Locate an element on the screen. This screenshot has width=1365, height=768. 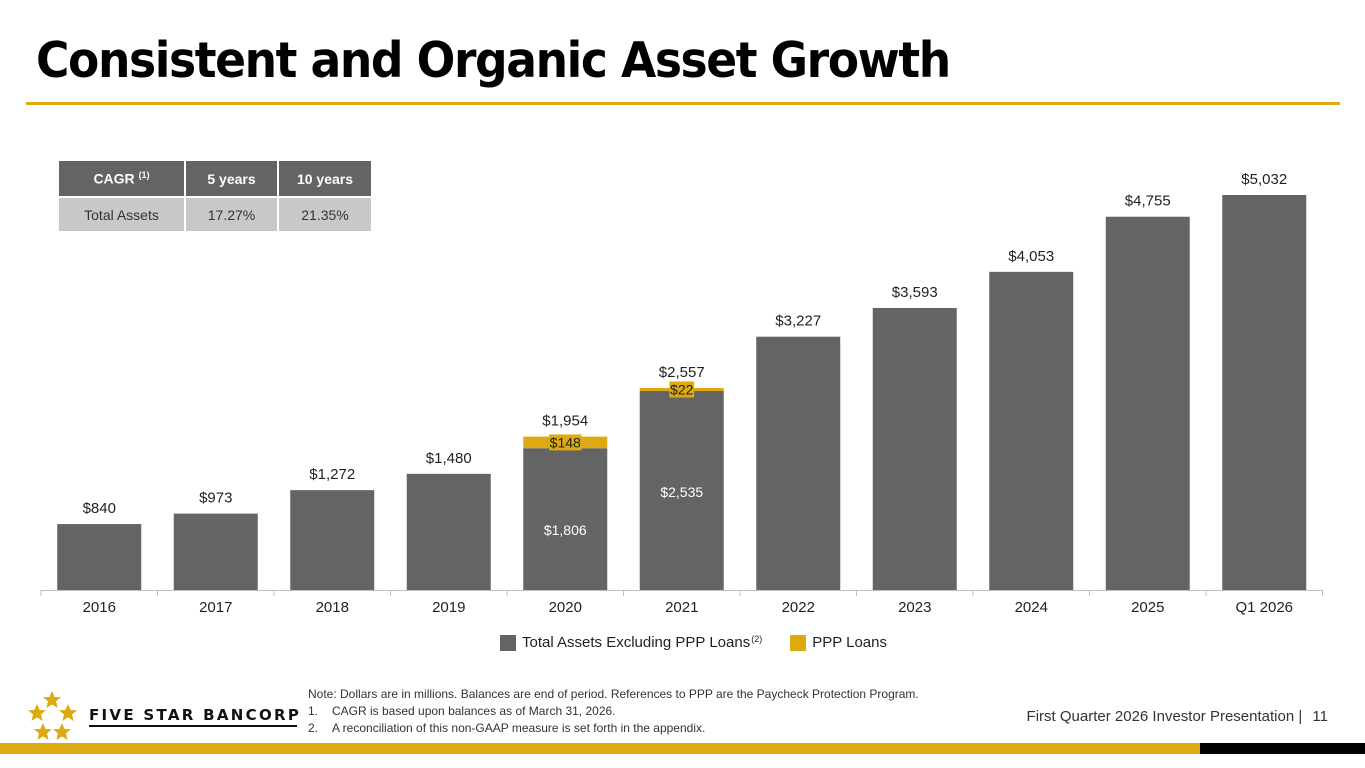
legend-footnote: (2) is located at coordinates (757, 638).